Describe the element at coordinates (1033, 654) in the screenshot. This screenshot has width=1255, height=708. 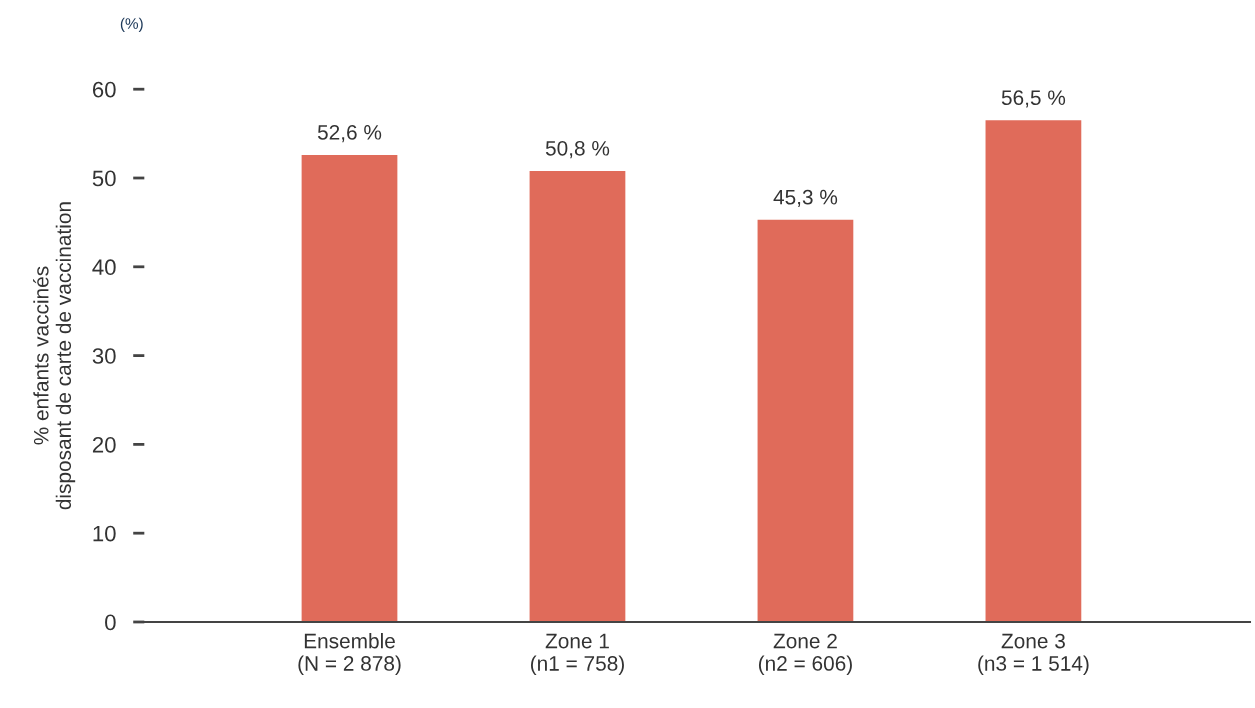
I see `x-tick-label: Zone 3 (n3 = 1 514)` at that location.